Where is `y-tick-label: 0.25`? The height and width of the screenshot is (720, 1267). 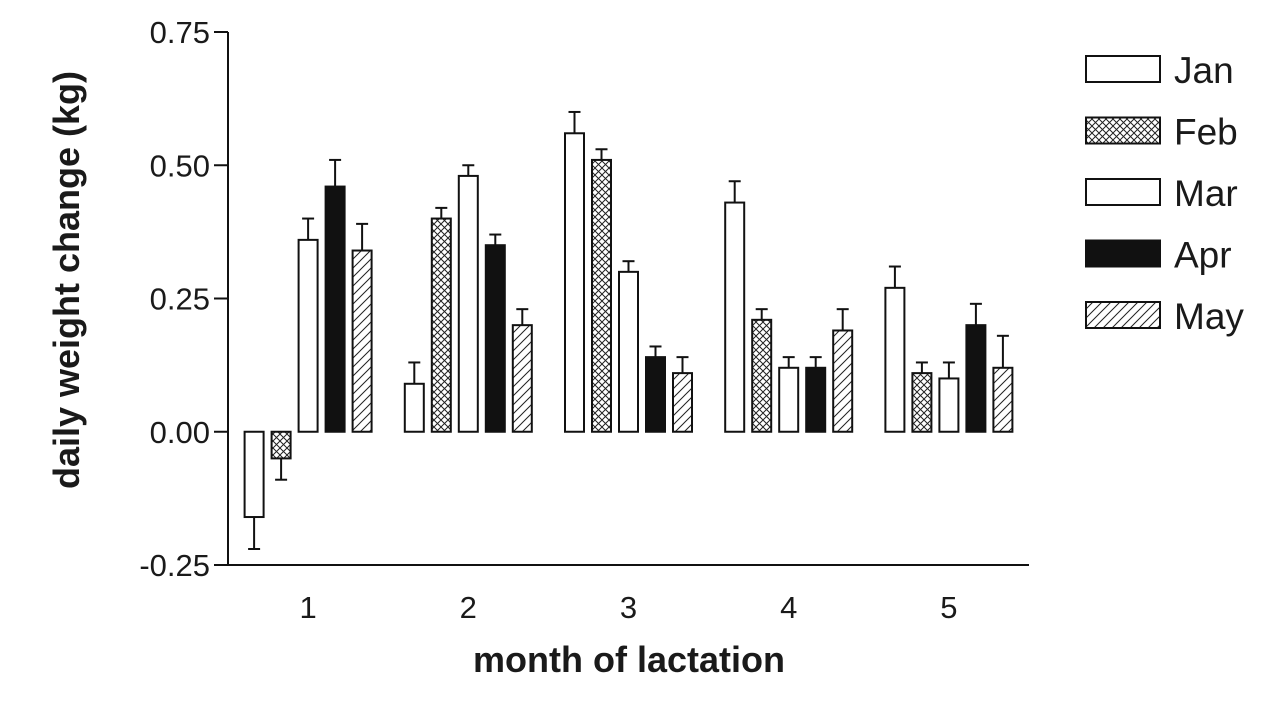
y-tick-label: 0.25 is located at coordinates (180, 299).